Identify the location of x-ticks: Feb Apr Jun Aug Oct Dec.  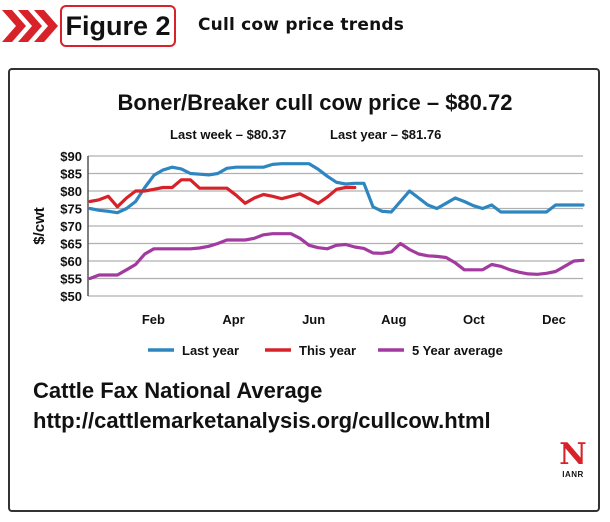
(354, 319).